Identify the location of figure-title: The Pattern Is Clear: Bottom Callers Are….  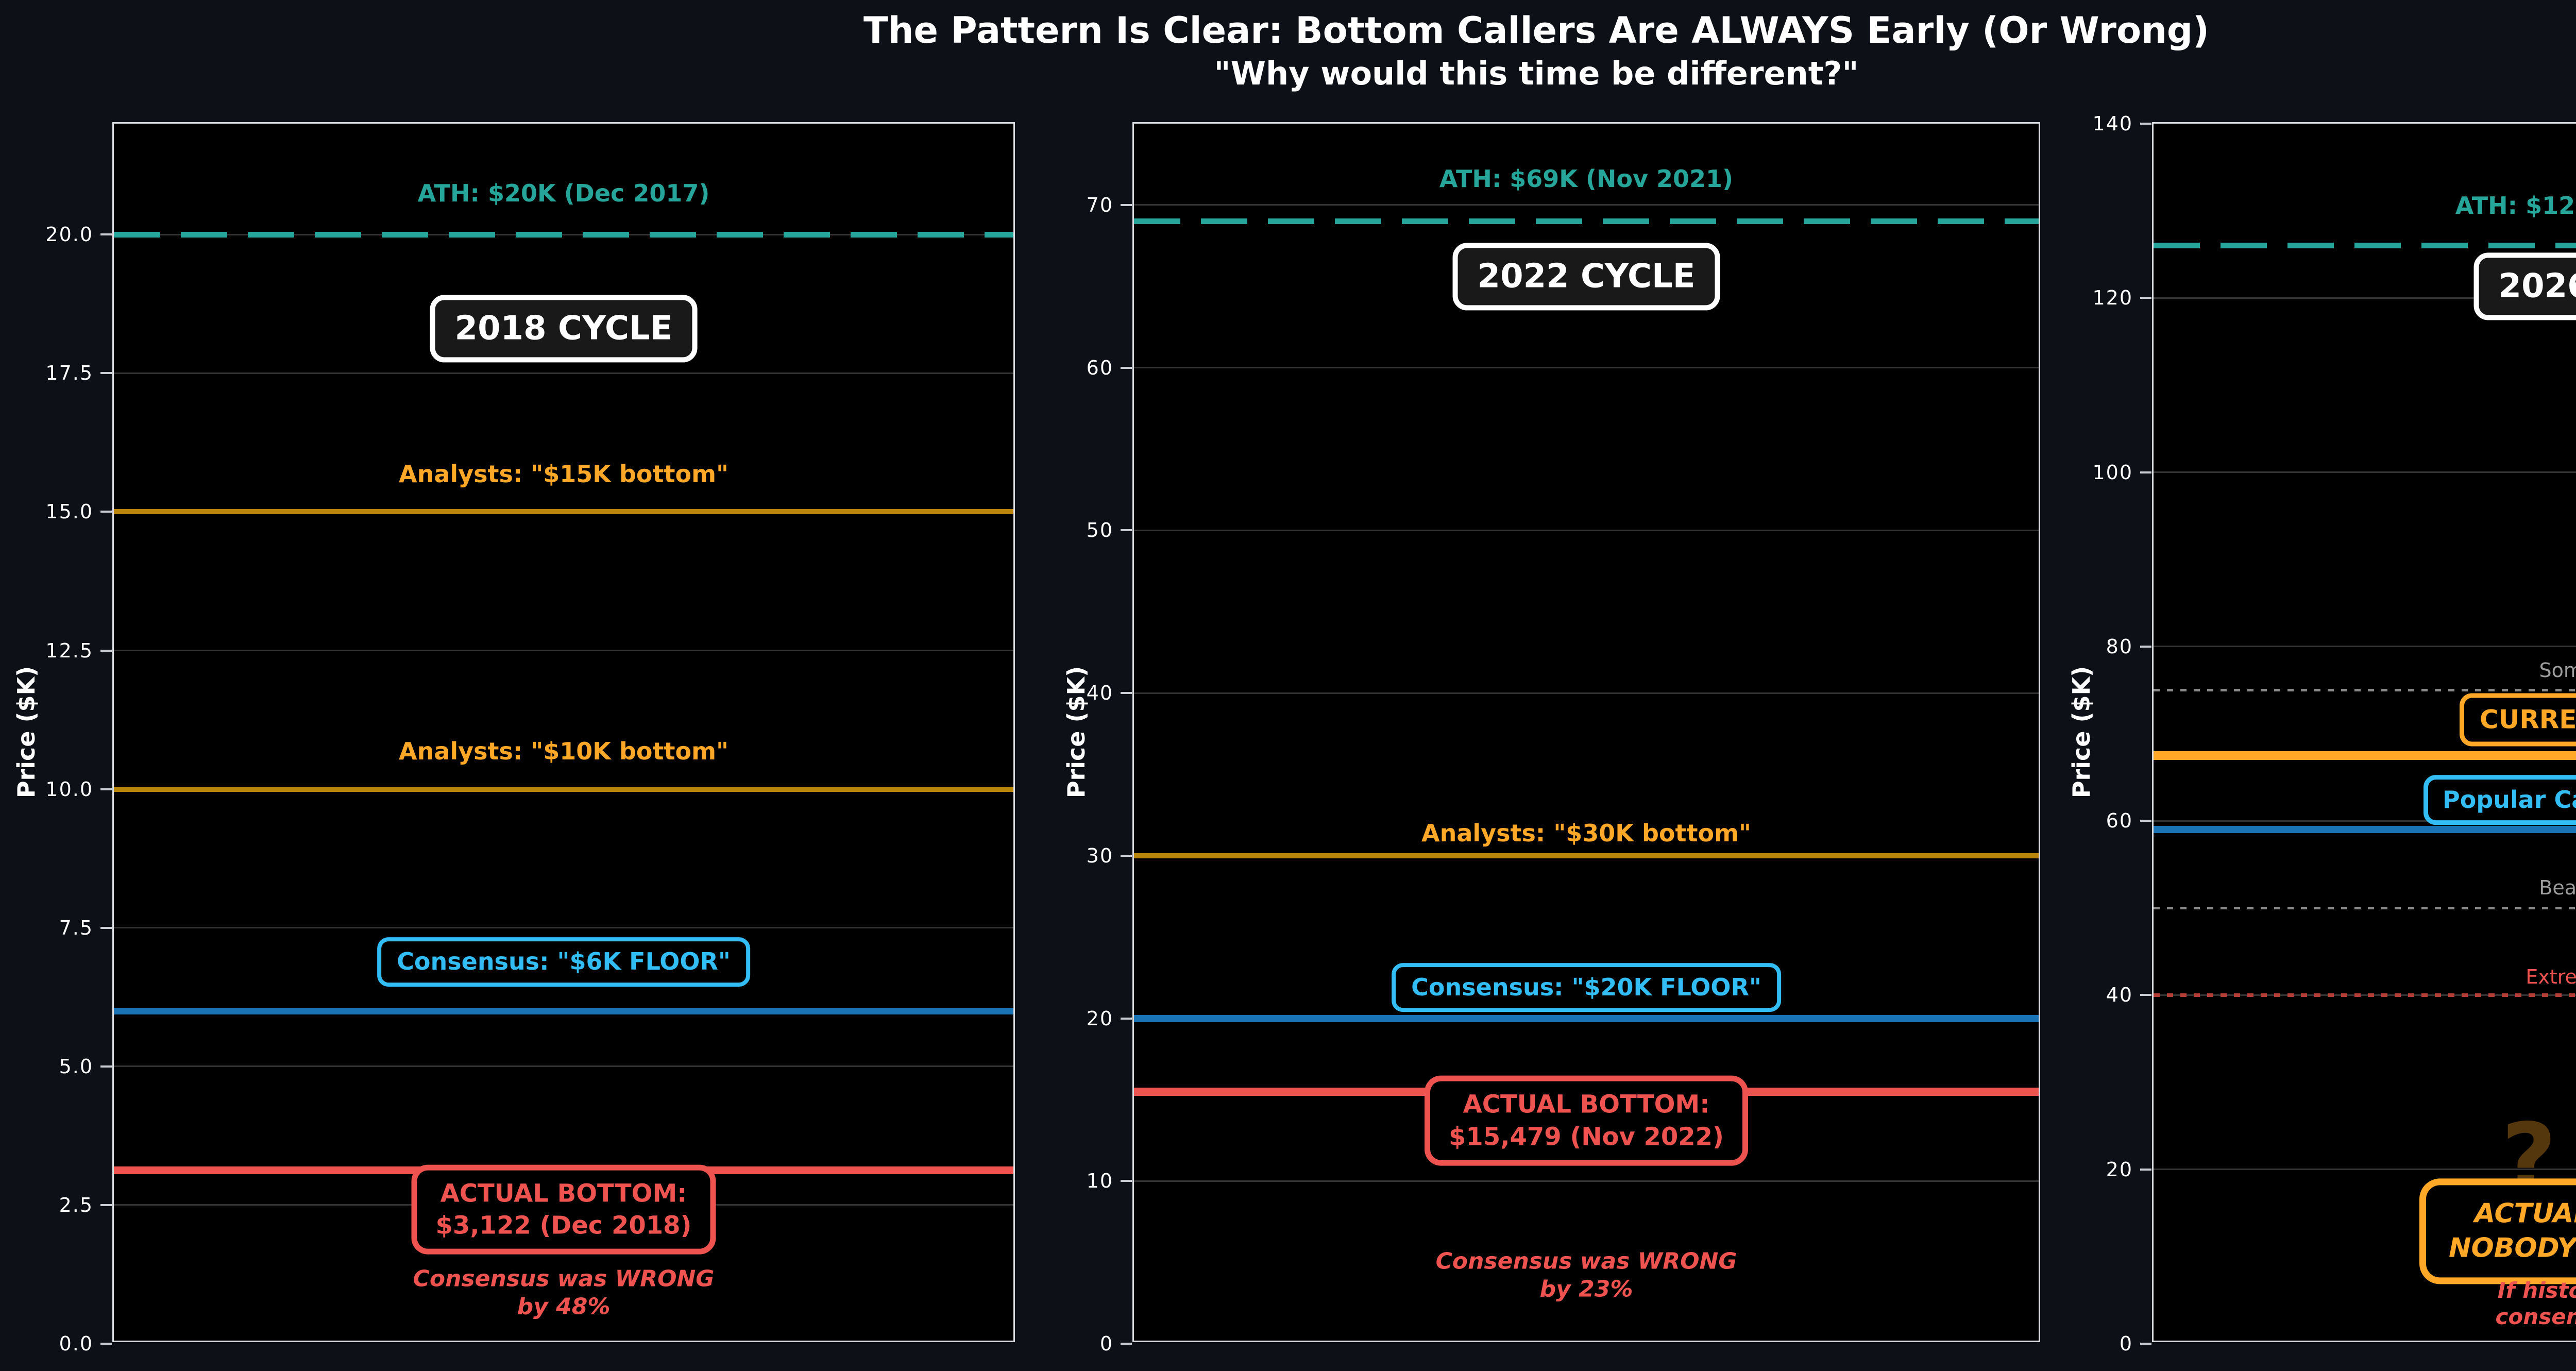
(1536, 31).